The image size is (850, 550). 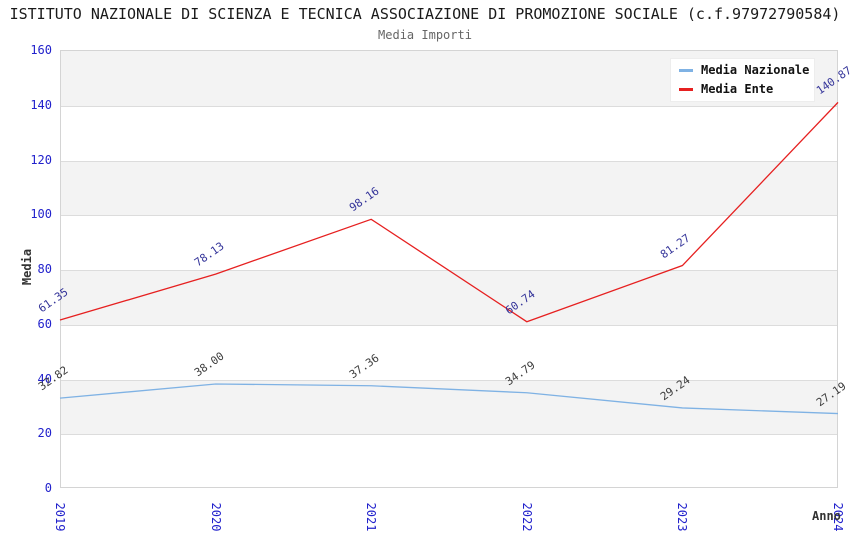 I want to click on y-tick-label: 160, so click(x=41, y=50).